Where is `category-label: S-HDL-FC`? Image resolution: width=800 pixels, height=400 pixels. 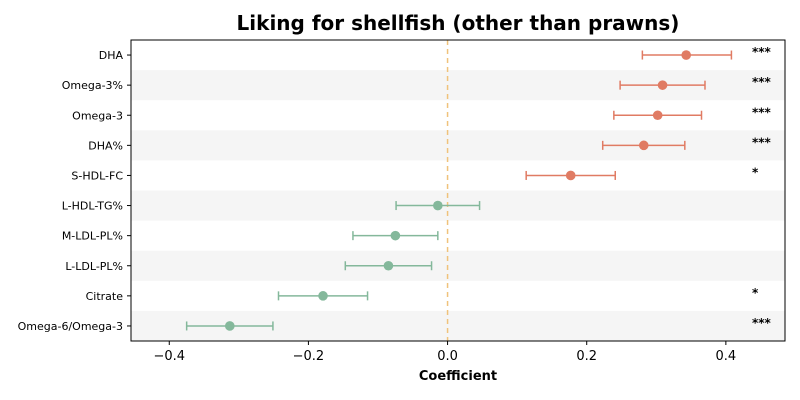 category-label: S-HDL-FC is located at coordinates (97, 175).